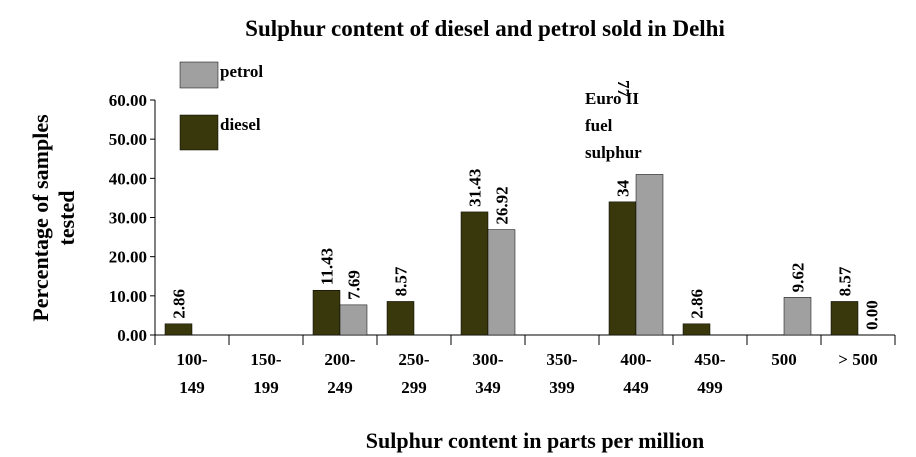 Image resolution: width=916 pixels, height=457 pixels. What do you see at coordinates (192, 373) in the screenshot?
I see `x-tick-label: 100-149` at bounding box center [192, 373].